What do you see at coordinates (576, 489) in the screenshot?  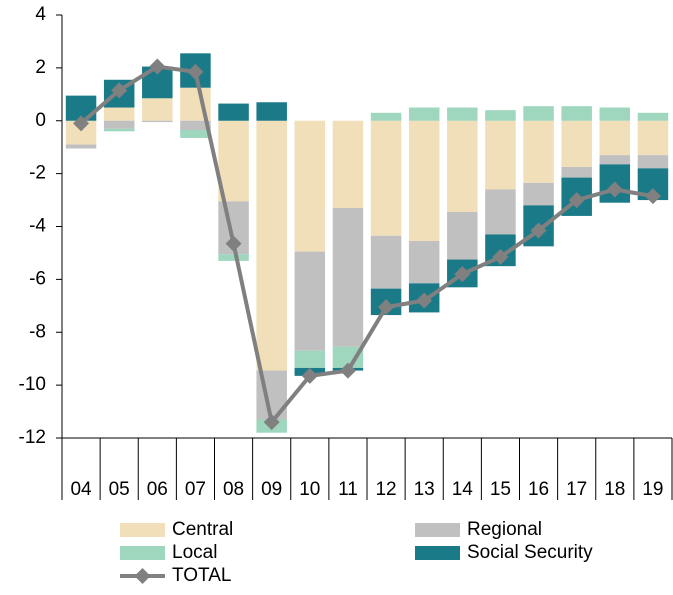 I see `x-tick-label: 17` at bounding box center [576, 489].